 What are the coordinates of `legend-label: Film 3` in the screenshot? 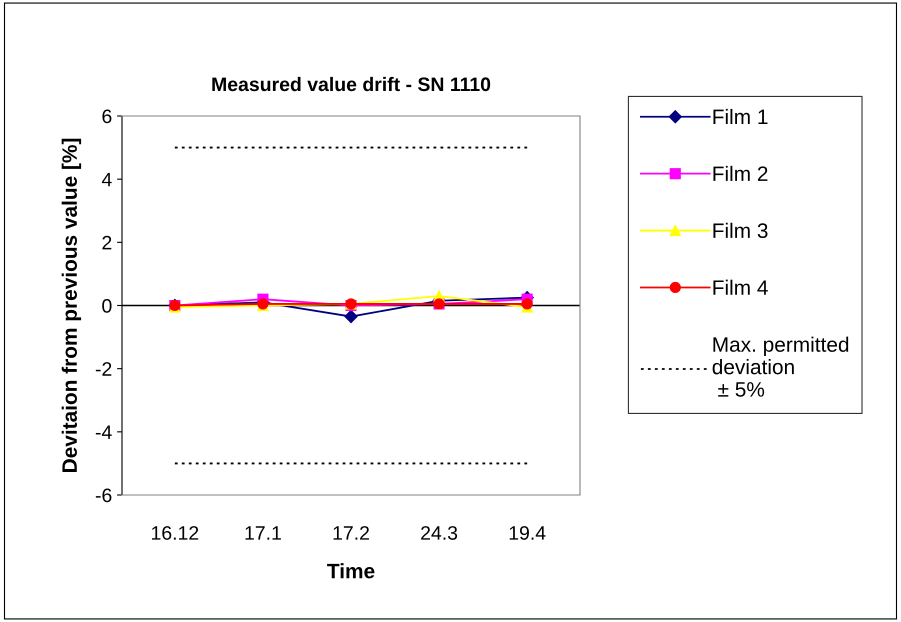 It's located at (740, 230).